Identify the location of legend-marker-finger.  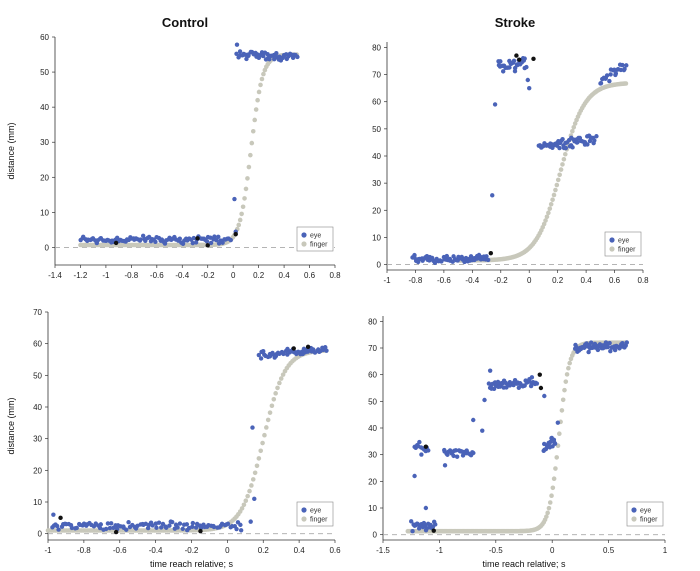
(612, 249).